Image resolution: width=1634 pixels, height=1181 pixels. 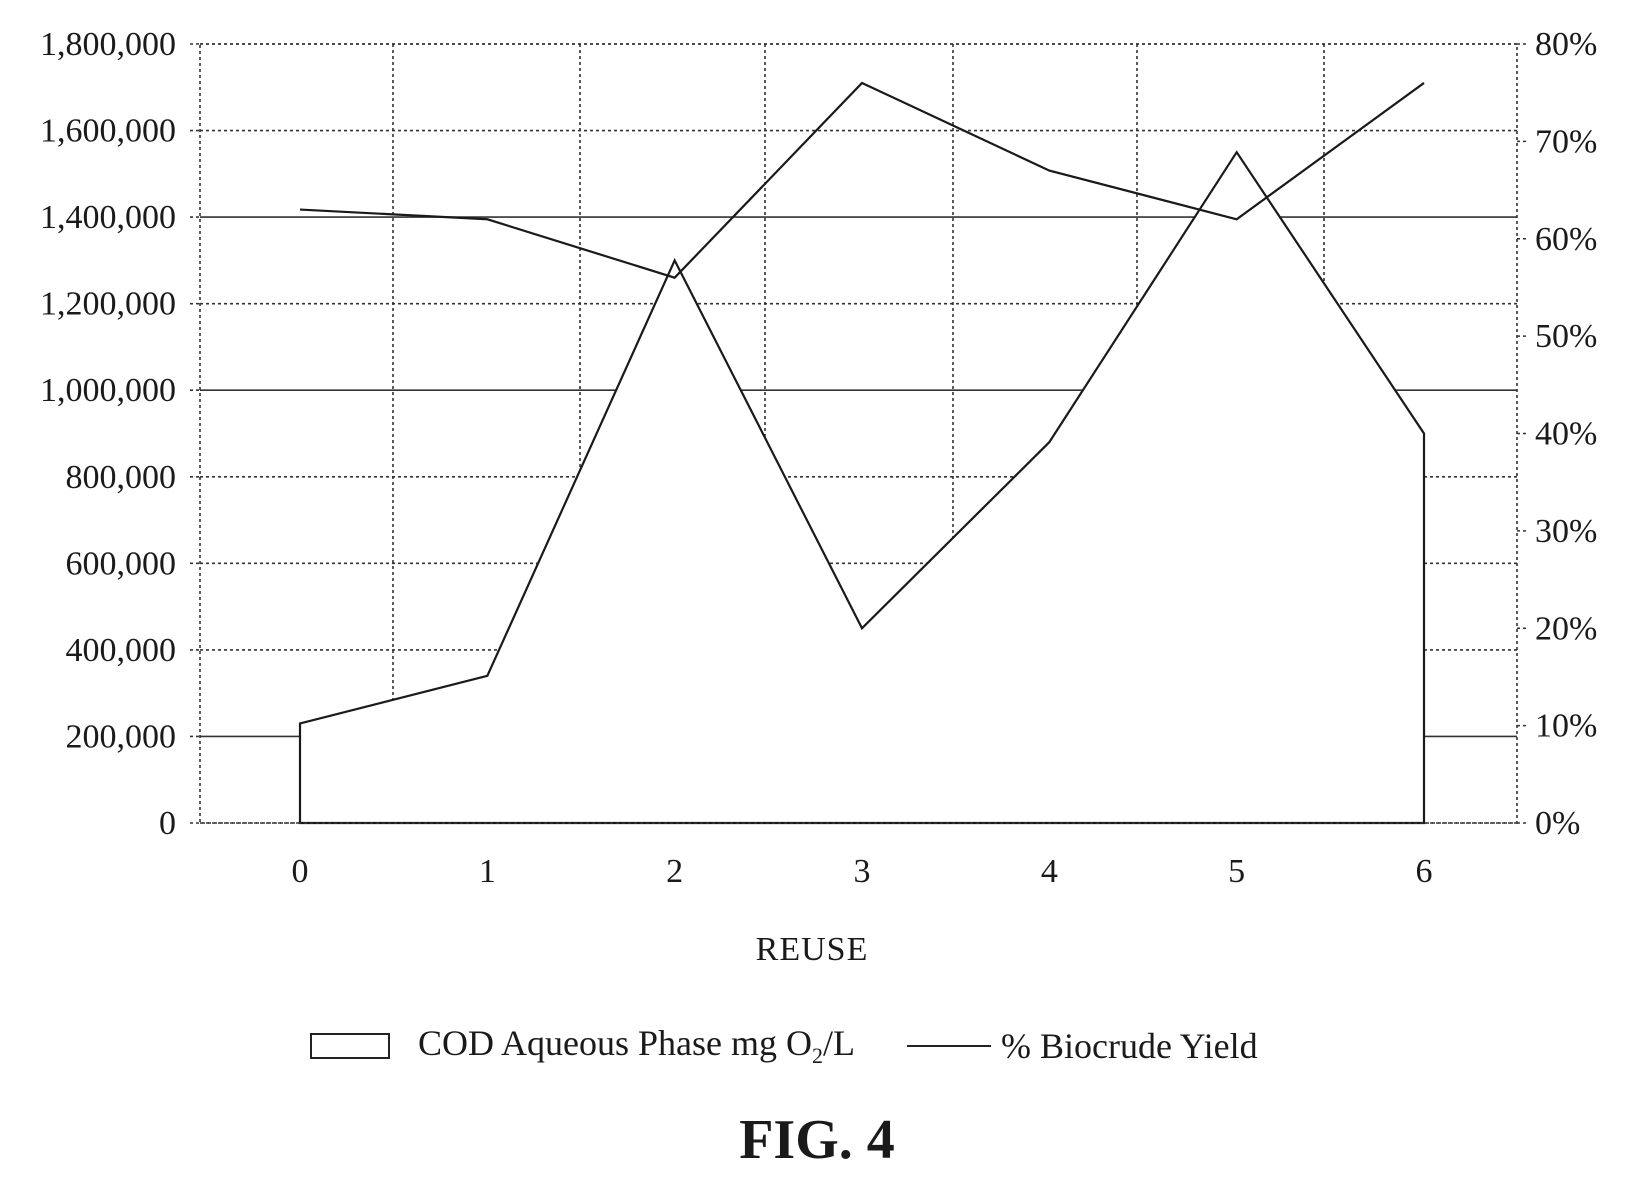 What do you see at coordinates (1236, 871) in the screenshot?
I see `x-tick-label: 5` at bounding box center [1236, 871].